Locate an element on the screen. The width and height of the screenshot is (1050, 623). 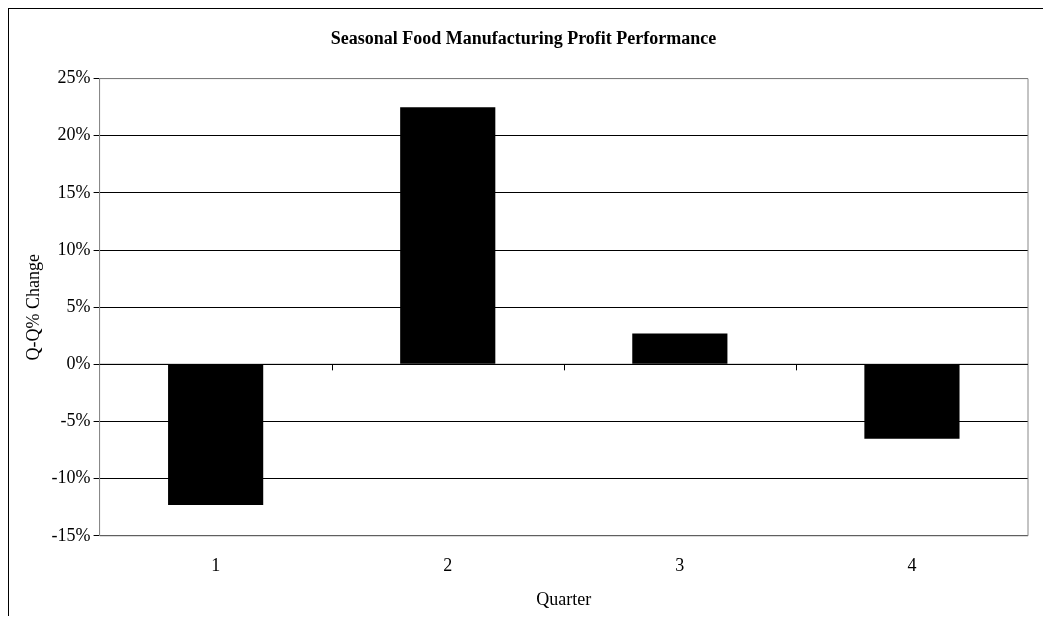
x-tick-label: 3 is located at coordinates (680, 565).